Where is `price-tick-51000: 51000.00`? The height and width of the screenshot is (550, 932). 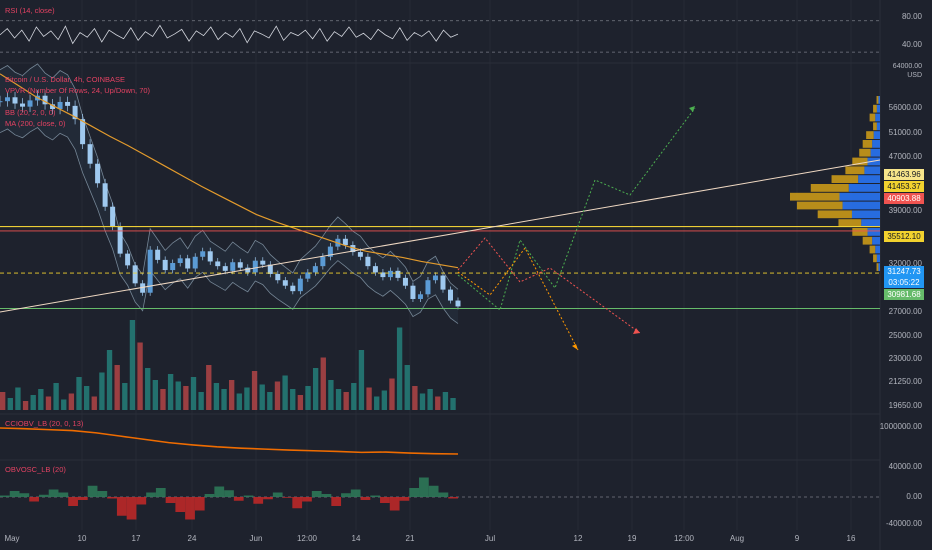 price-tick-51000: 51000.00 is located at coordinates (905, 132).